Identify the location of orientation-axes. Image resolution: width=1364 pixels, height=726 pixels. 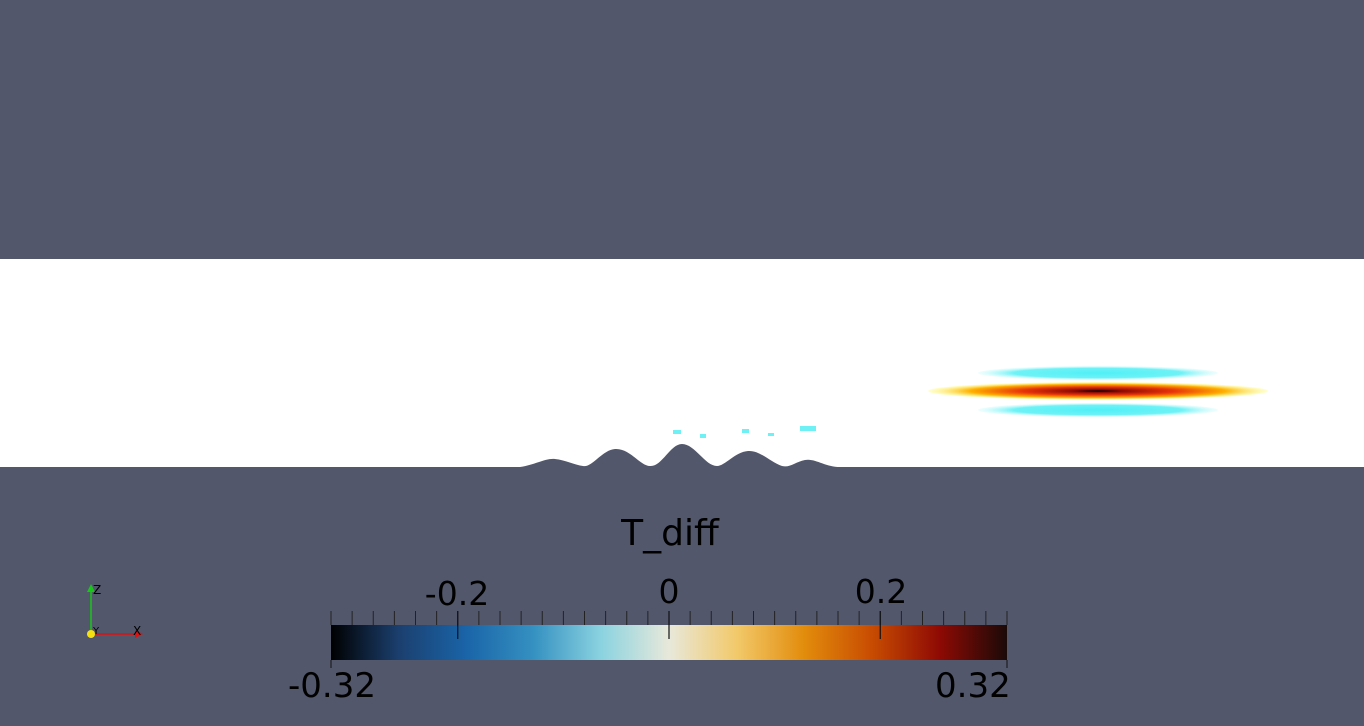
(115, 611).